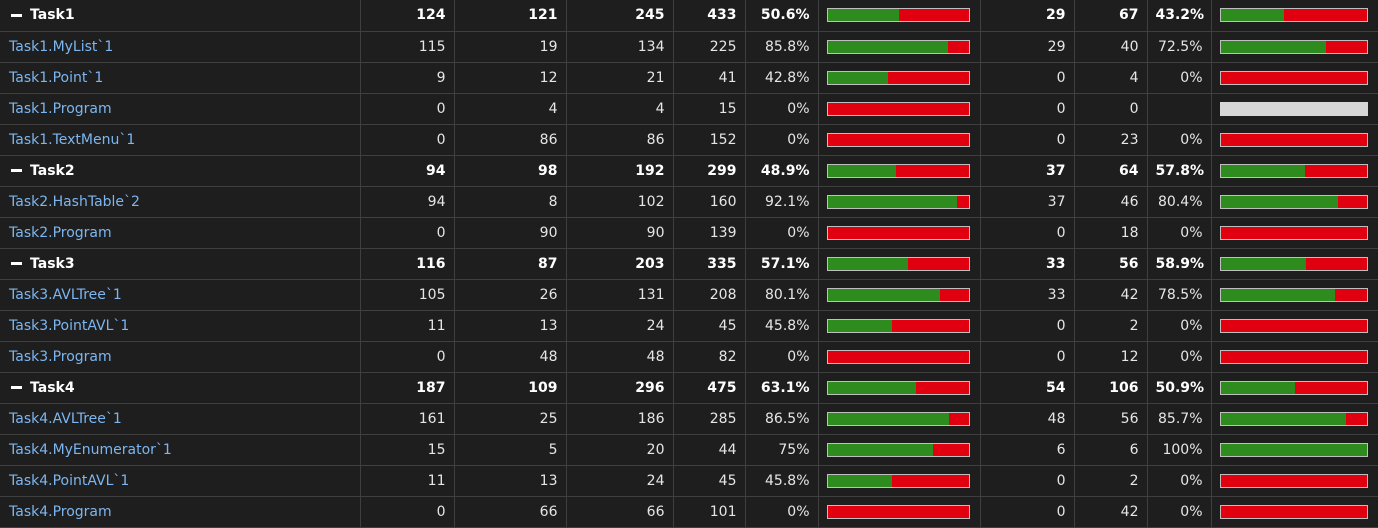 This screenshot has height=528, width=1378. Describe the element at coordinates (1111, 233) in the screenshot. I see `total-branches-cell: 18` at that location.